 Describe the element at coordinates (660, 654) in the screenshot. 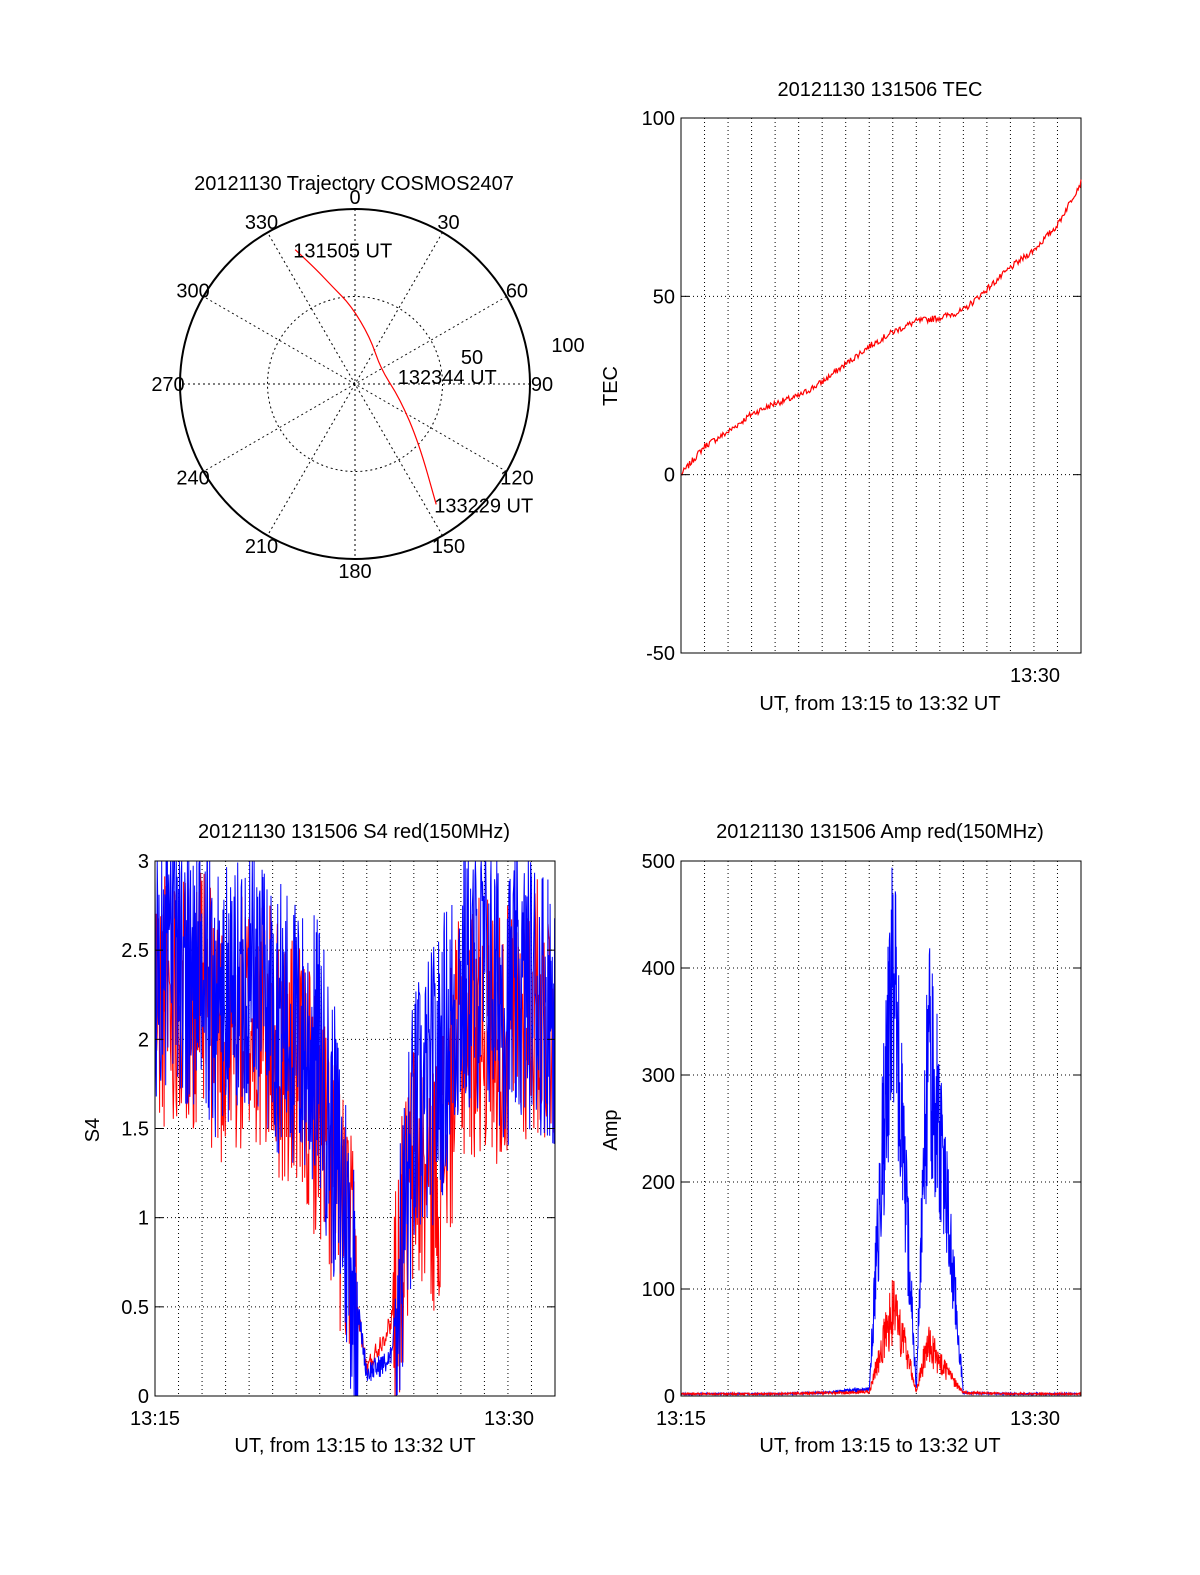

I see `y-tick-label: -50` at that location.